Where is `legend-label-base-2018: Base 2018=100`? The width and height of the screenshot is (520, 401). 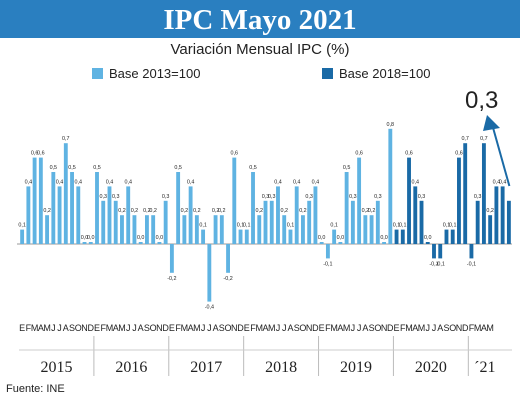
legend-label-base-2018: Base 2018=100 is located at coordinates (385, 73).